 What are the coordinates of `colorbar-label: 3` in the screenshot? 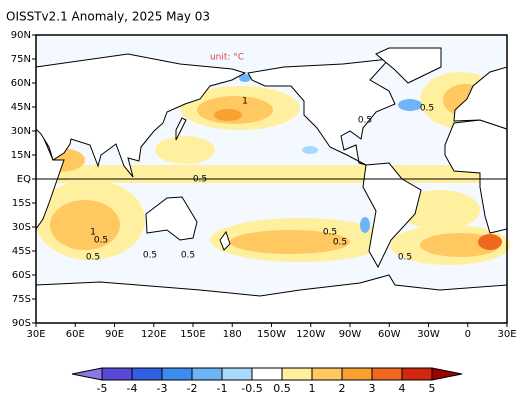 It's located at (372, 388).